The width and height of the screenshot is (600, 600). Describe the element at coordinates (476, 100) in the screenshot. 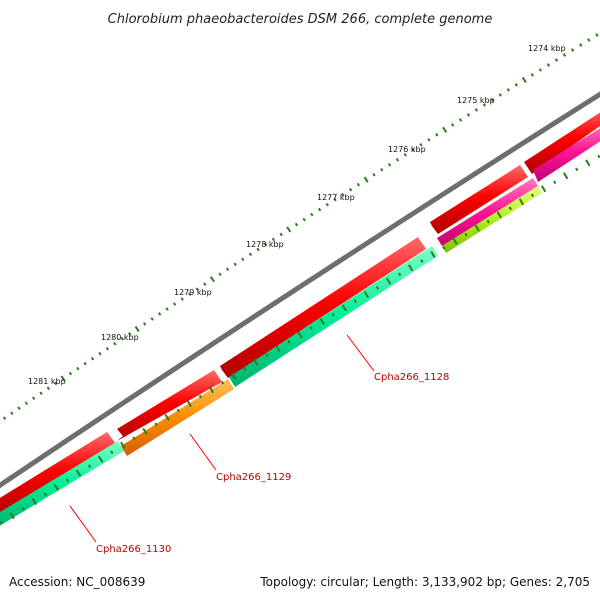

I see `kbp-label-1275: 1275 kbp` at that location.